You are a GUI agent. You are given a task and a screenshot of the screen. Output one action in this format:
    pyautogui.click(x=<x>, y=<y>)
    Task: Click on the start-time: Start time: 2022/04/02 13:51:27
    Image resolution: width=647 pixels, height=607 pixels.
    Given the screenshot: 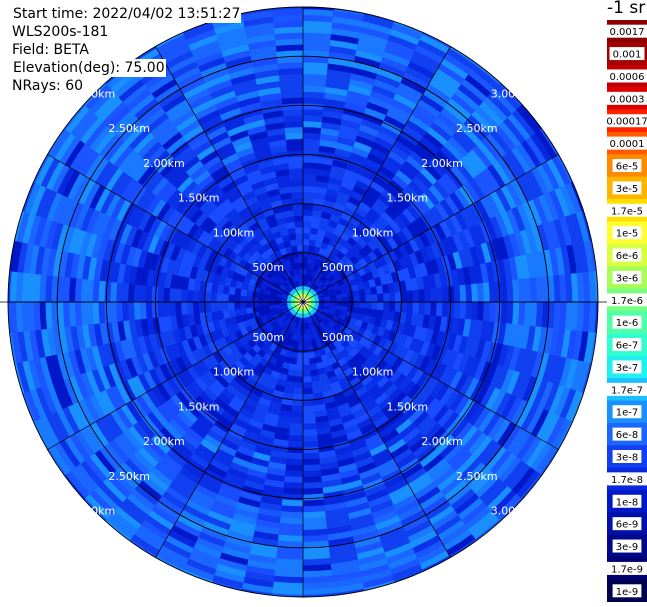 What is the action you would take?
    pyautogui.click(x=127, y=14)
    